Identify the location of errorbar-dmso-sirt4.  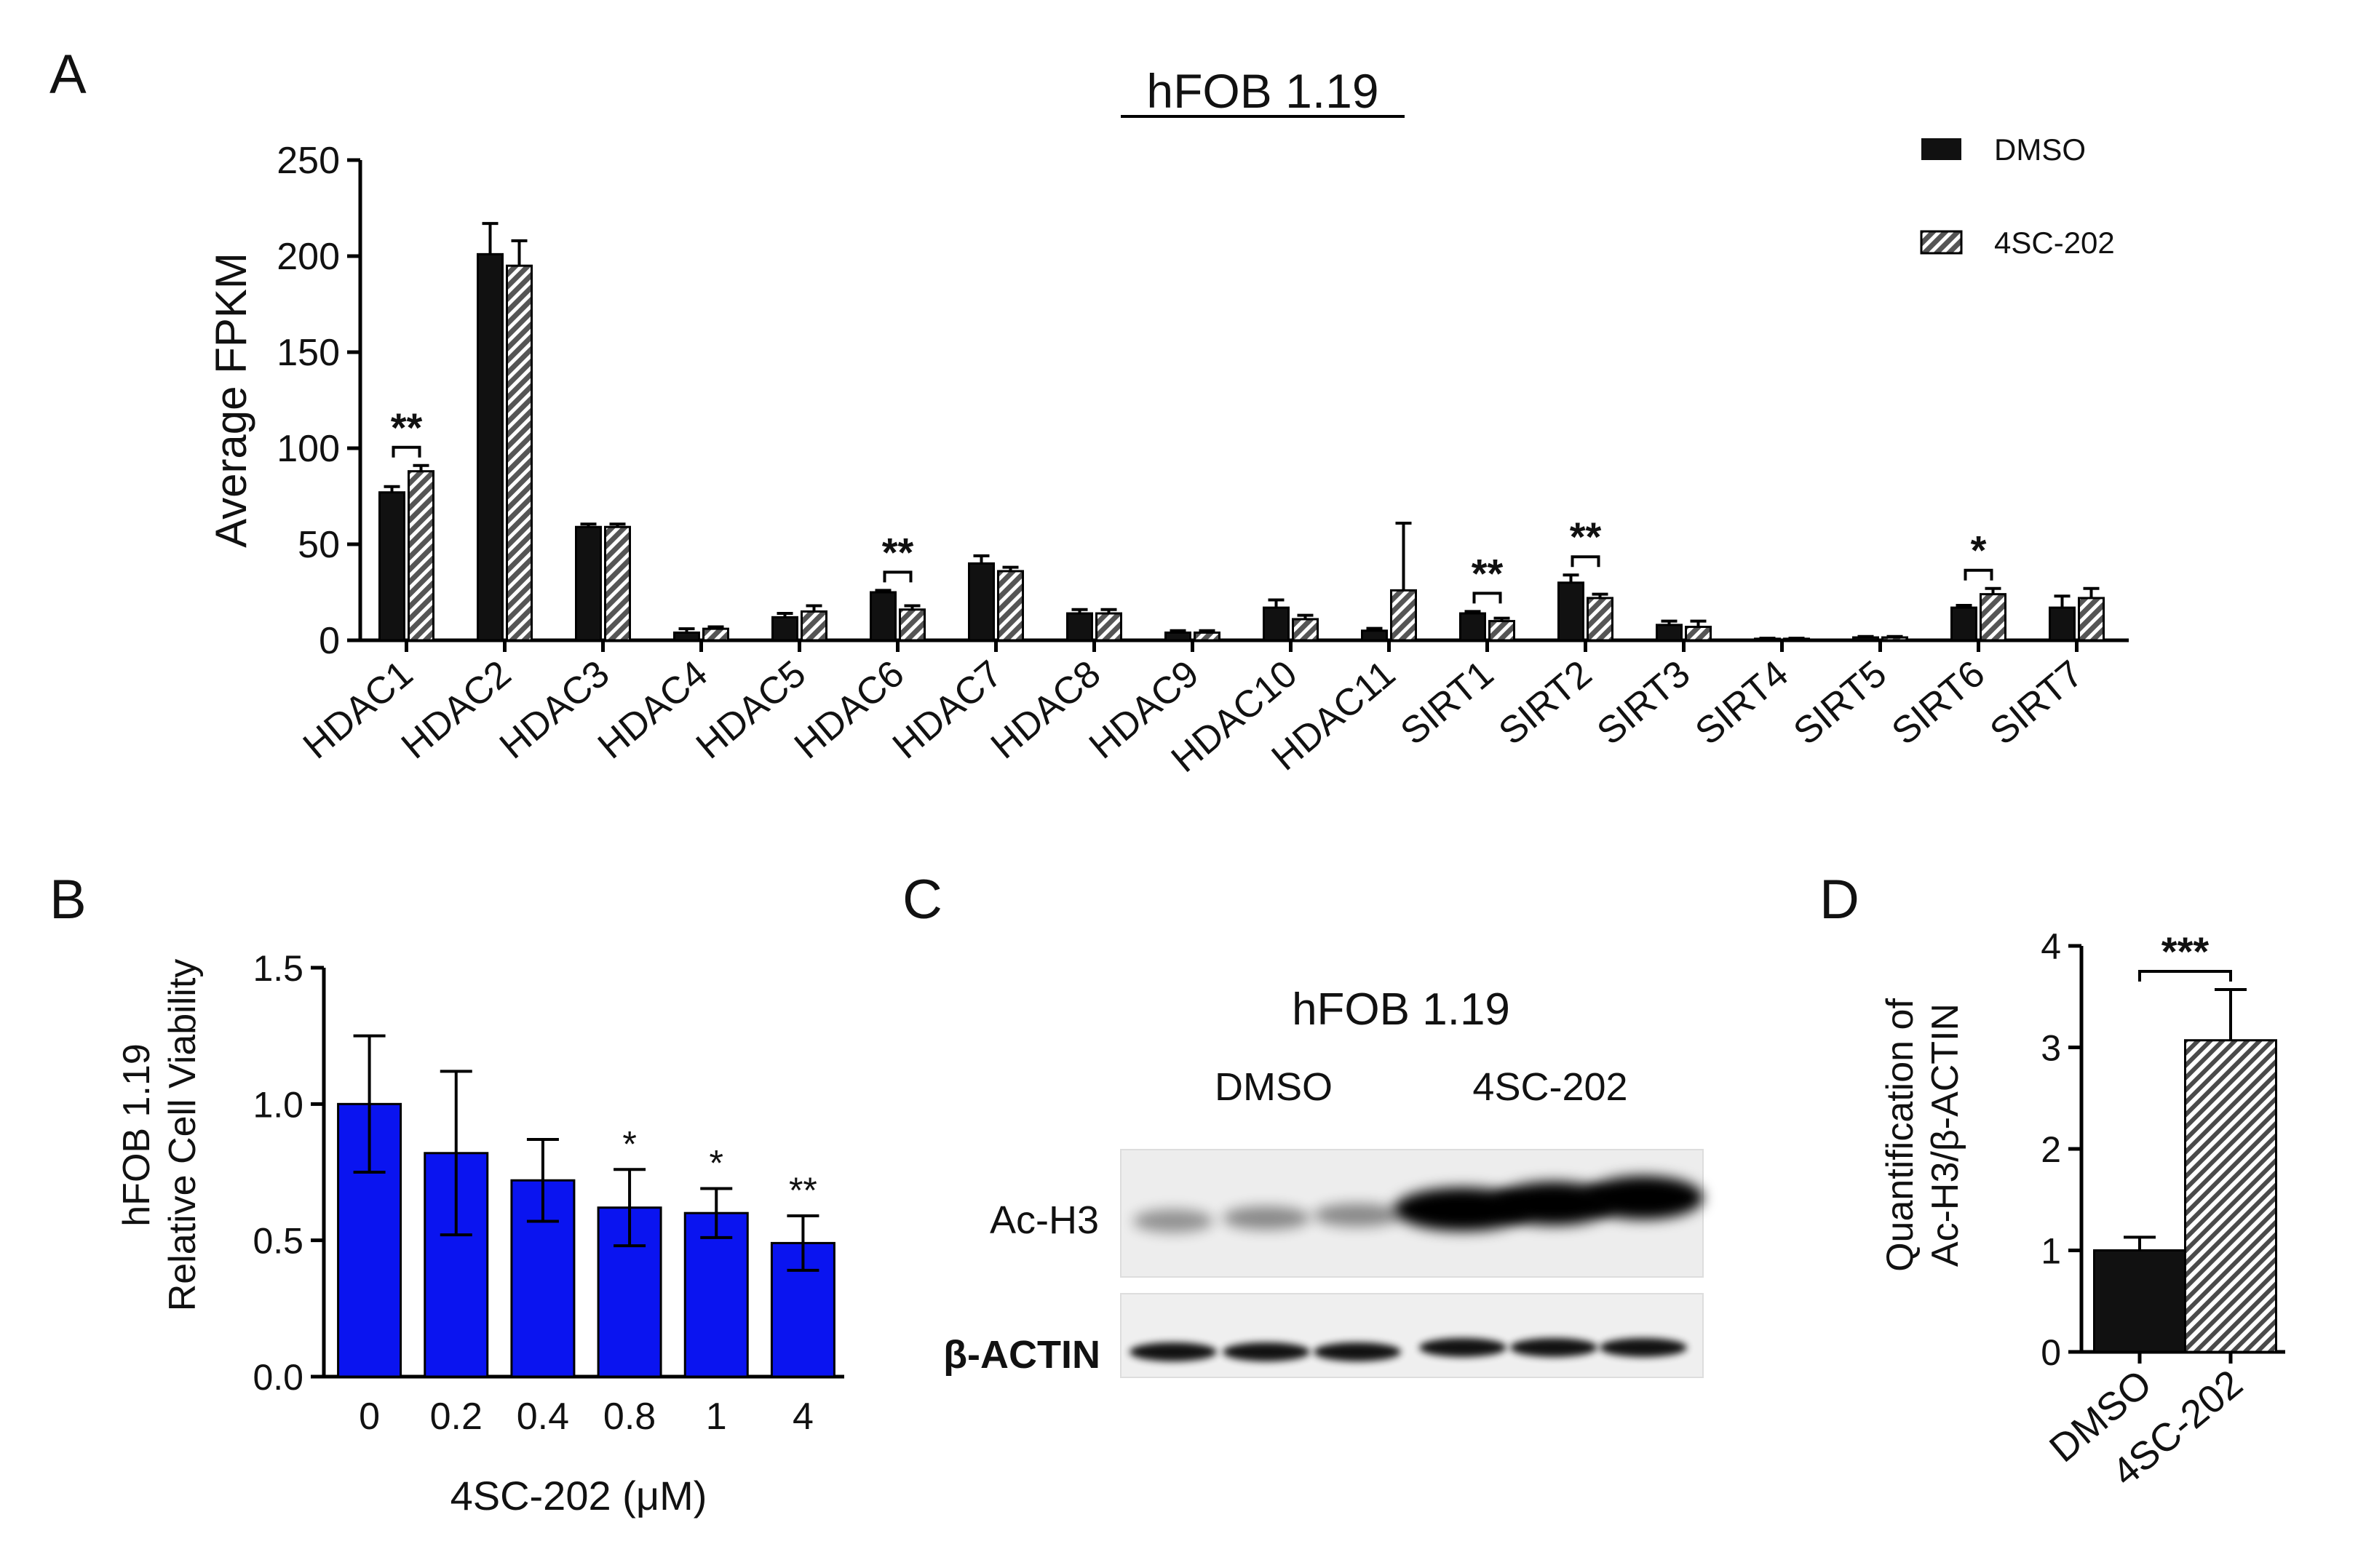
(1767, 638).